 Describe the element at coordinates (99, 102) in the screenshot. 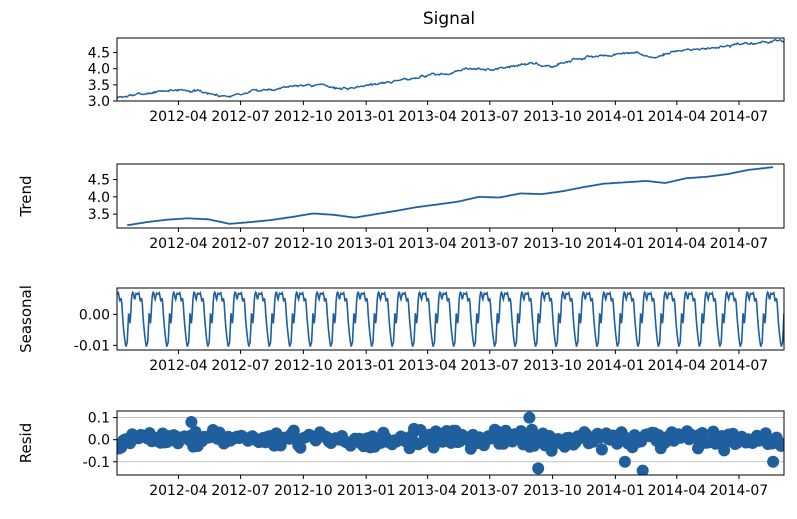

I see `y-tick-label: 3.0` at that location.